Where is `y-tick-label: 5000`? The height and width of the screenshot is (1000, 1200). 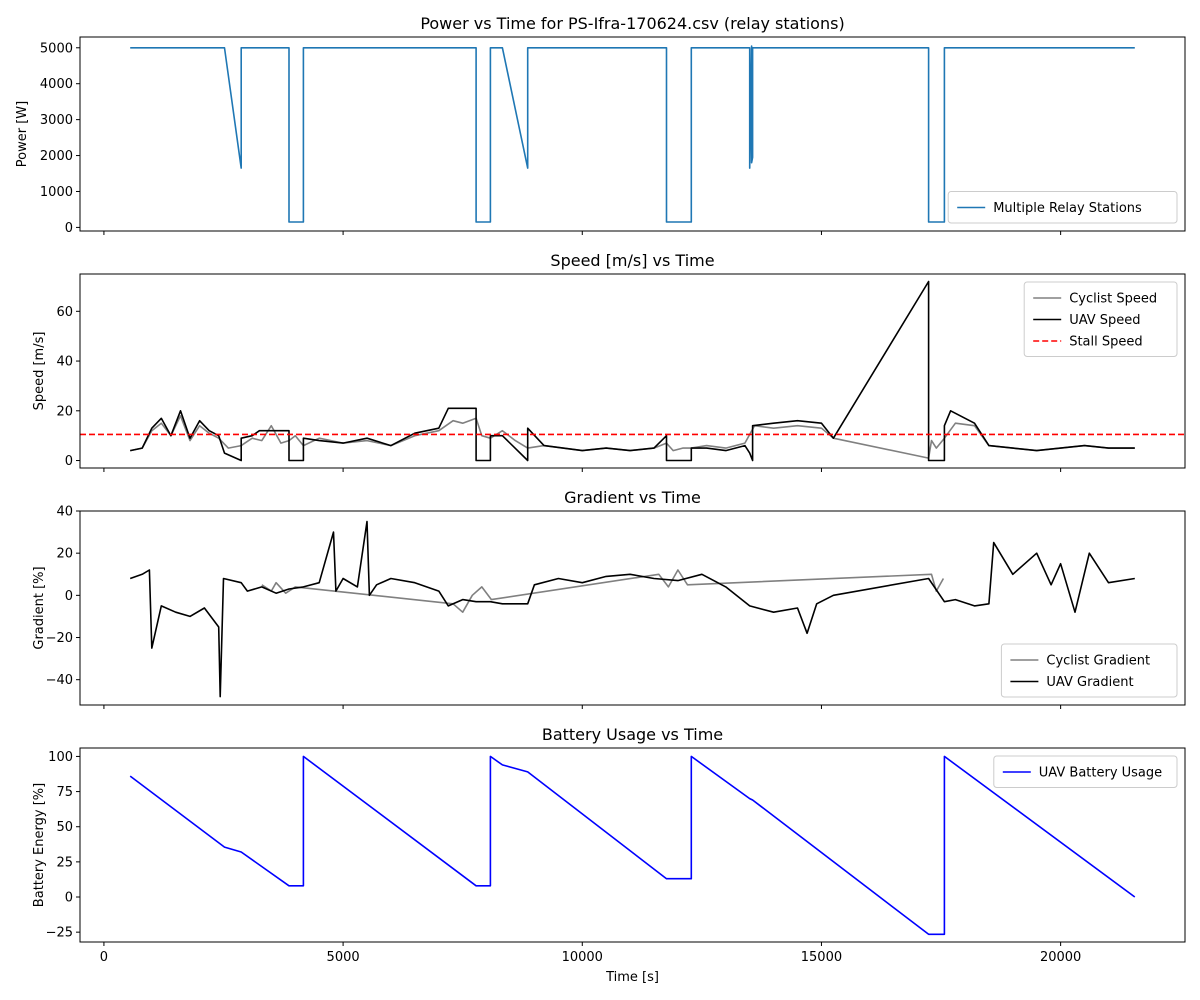
y-tick-label: 5000 is located at coordinates (56, 48).